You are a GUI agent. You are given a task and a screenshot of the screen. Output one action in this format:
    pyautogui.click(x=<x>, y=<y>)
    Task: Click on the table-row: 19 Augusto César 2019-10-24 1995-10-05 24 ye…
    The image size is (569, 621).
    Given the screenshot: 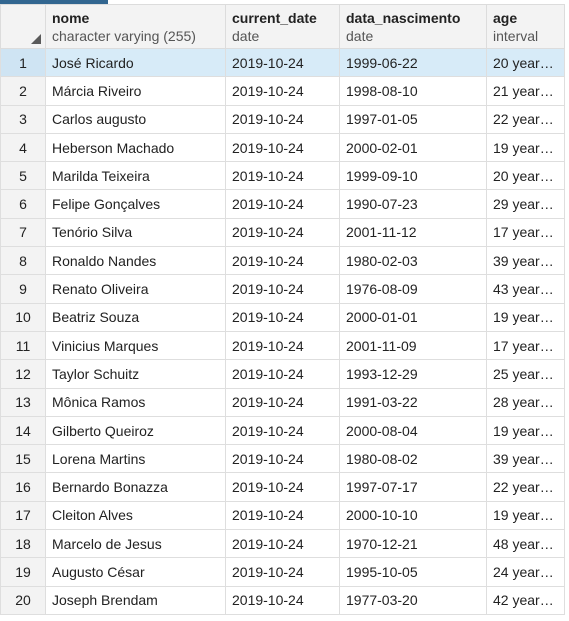 What is the action you would take?
    pyautogui.click(x=282, y=572)
    